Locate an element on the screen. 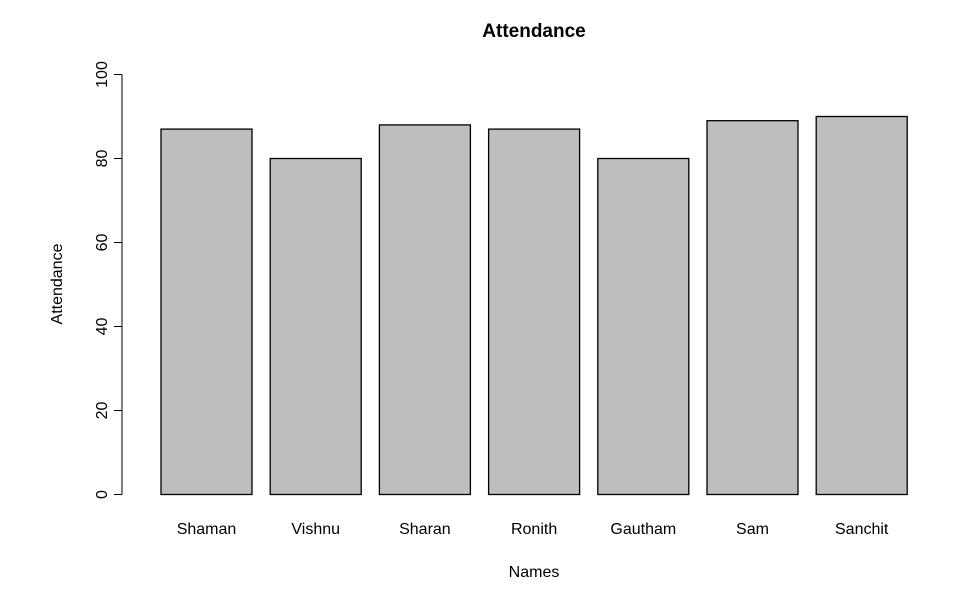 The width and height of the screenshot is (976, 592). x-tick-label: Ronith is located at coordinates (534, 529).